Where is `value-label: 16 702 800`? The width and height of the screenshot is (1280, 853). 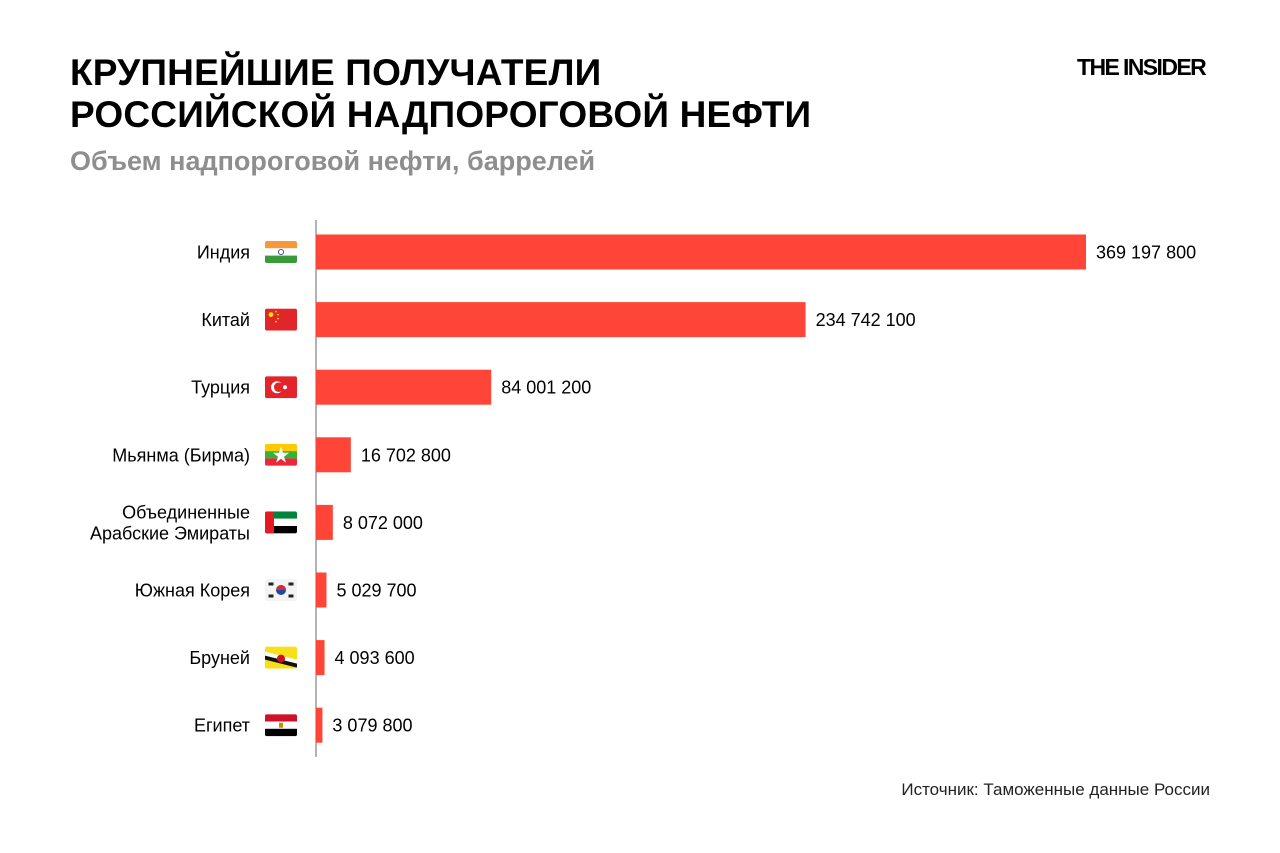
value-label: 16 702 800 is located at coordinates (406, 455).